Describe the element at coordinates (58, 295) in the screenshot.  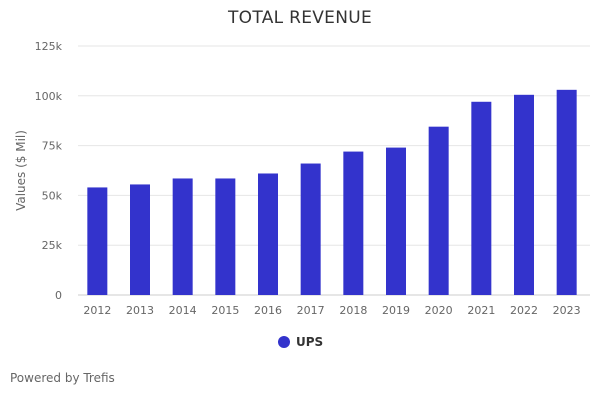
I see `y-tick-label: 0` at that location.